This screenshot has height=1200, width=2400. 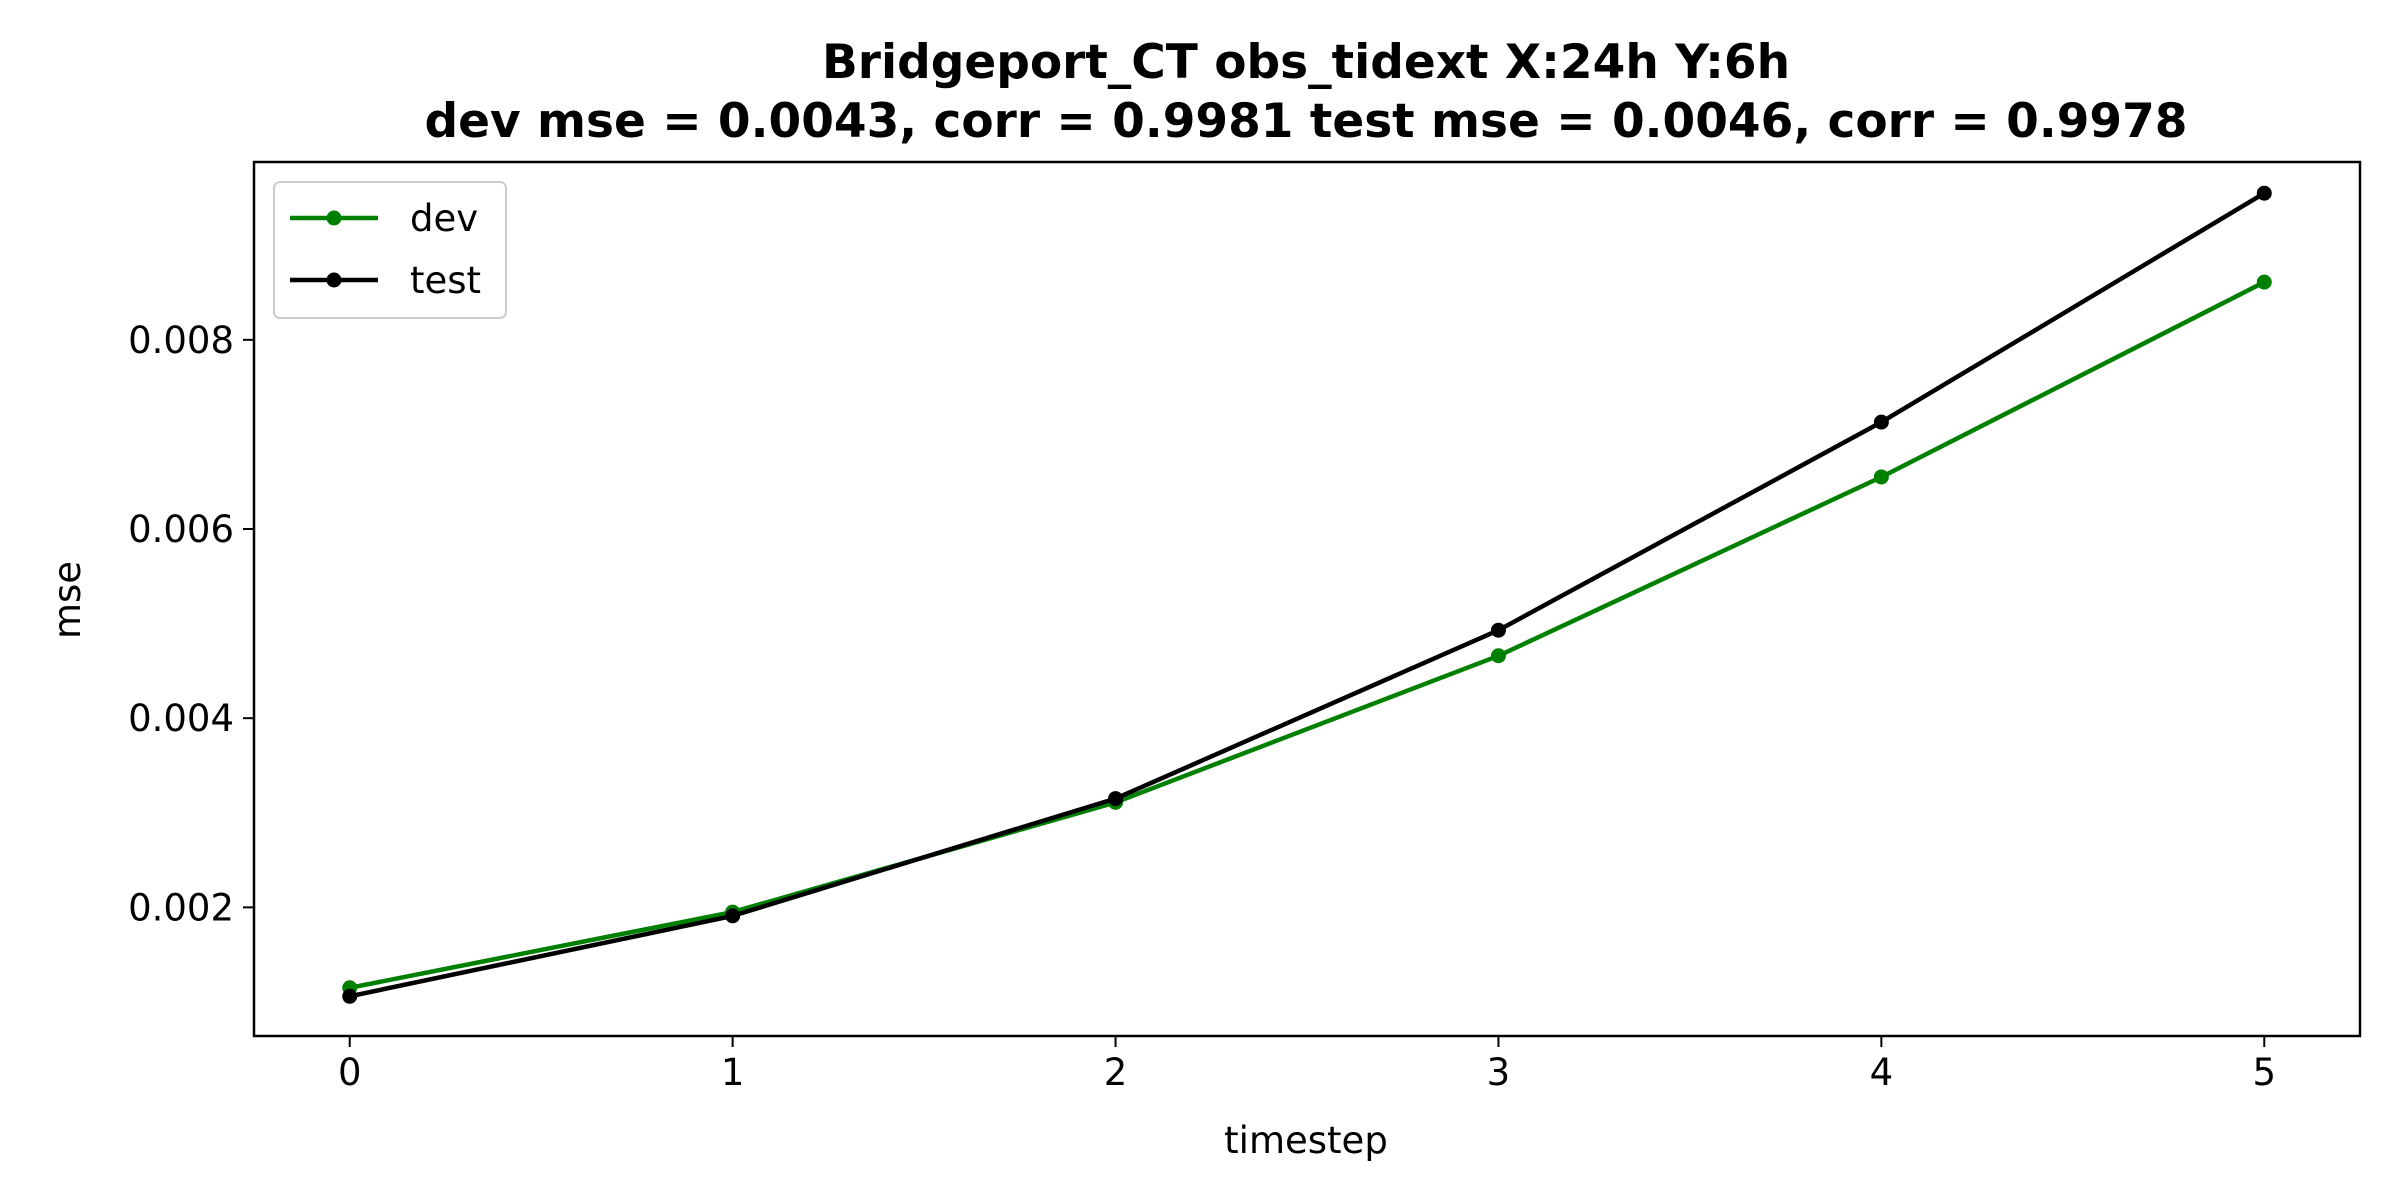 I want to click on legend: dev test, so click(x=390, y=250).